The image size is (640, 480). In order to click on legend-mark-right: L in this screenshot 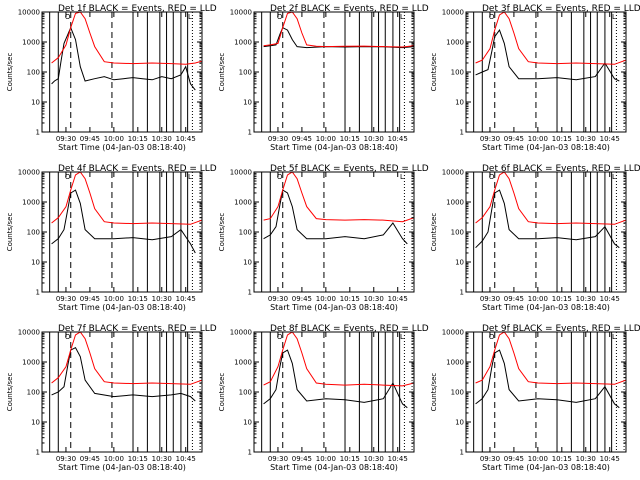, I will do `click(190, 17)`.